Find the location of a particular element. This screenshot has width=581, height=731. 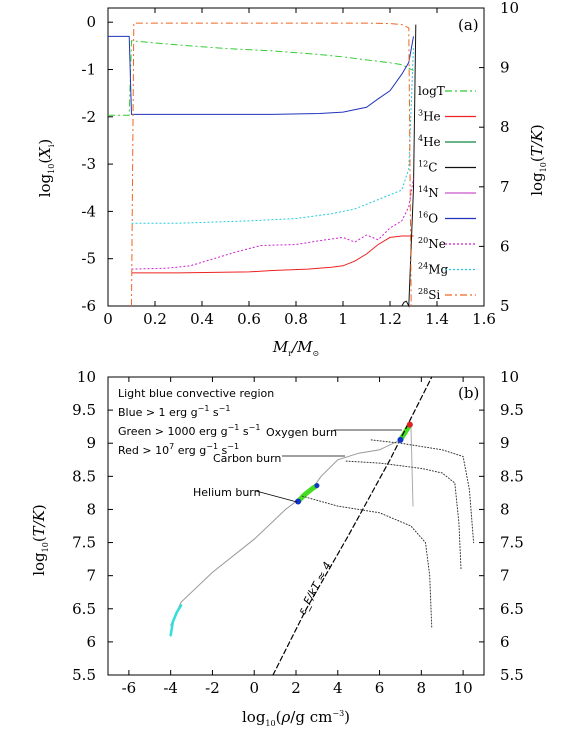

o-burn-end-marker is located at coordinates (409, 424).